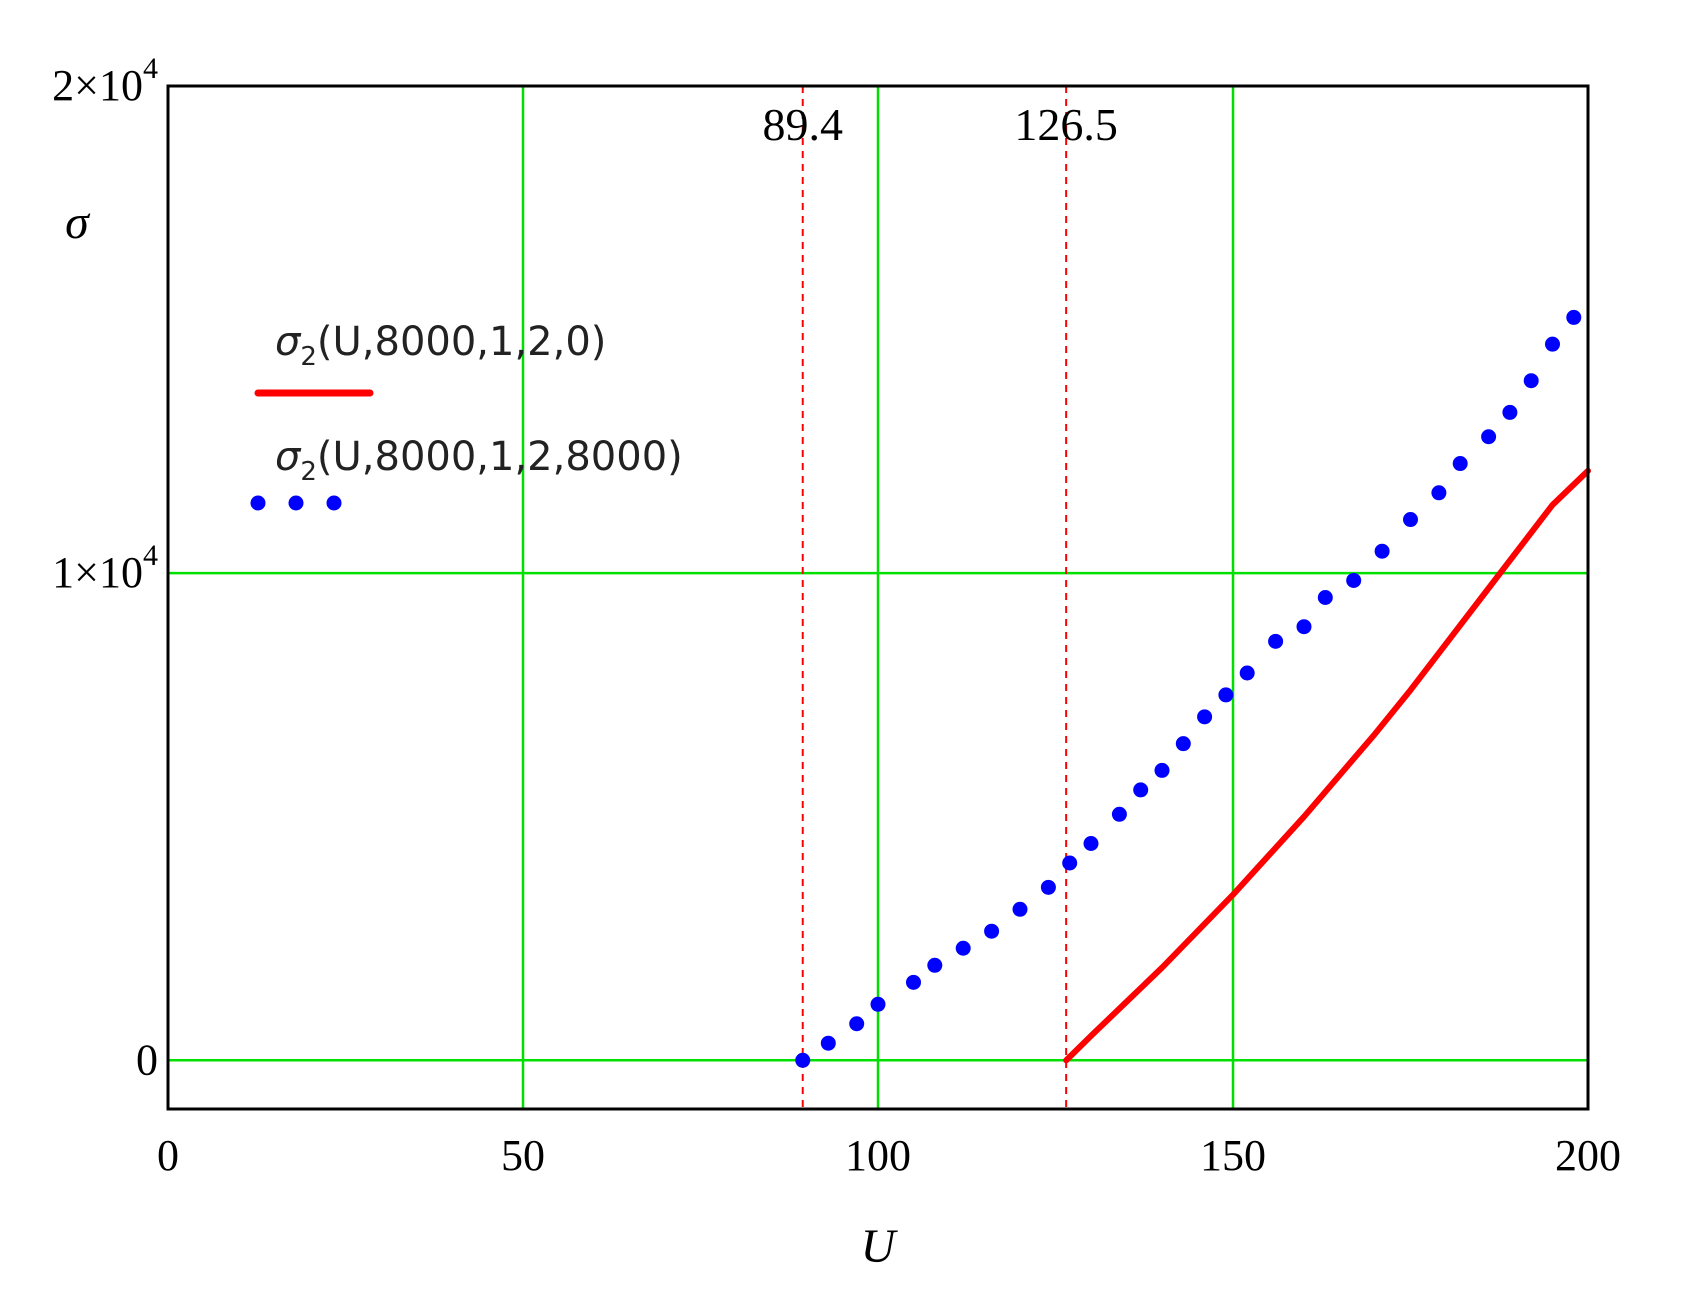 The height and width of the screenshot is (1307, 1705). What do you see at coordinates (479, 460) in the screenshot?
I see `legend-label-1: σ2(U,8000,1,2,8000)` at bounding box center [479, 460].